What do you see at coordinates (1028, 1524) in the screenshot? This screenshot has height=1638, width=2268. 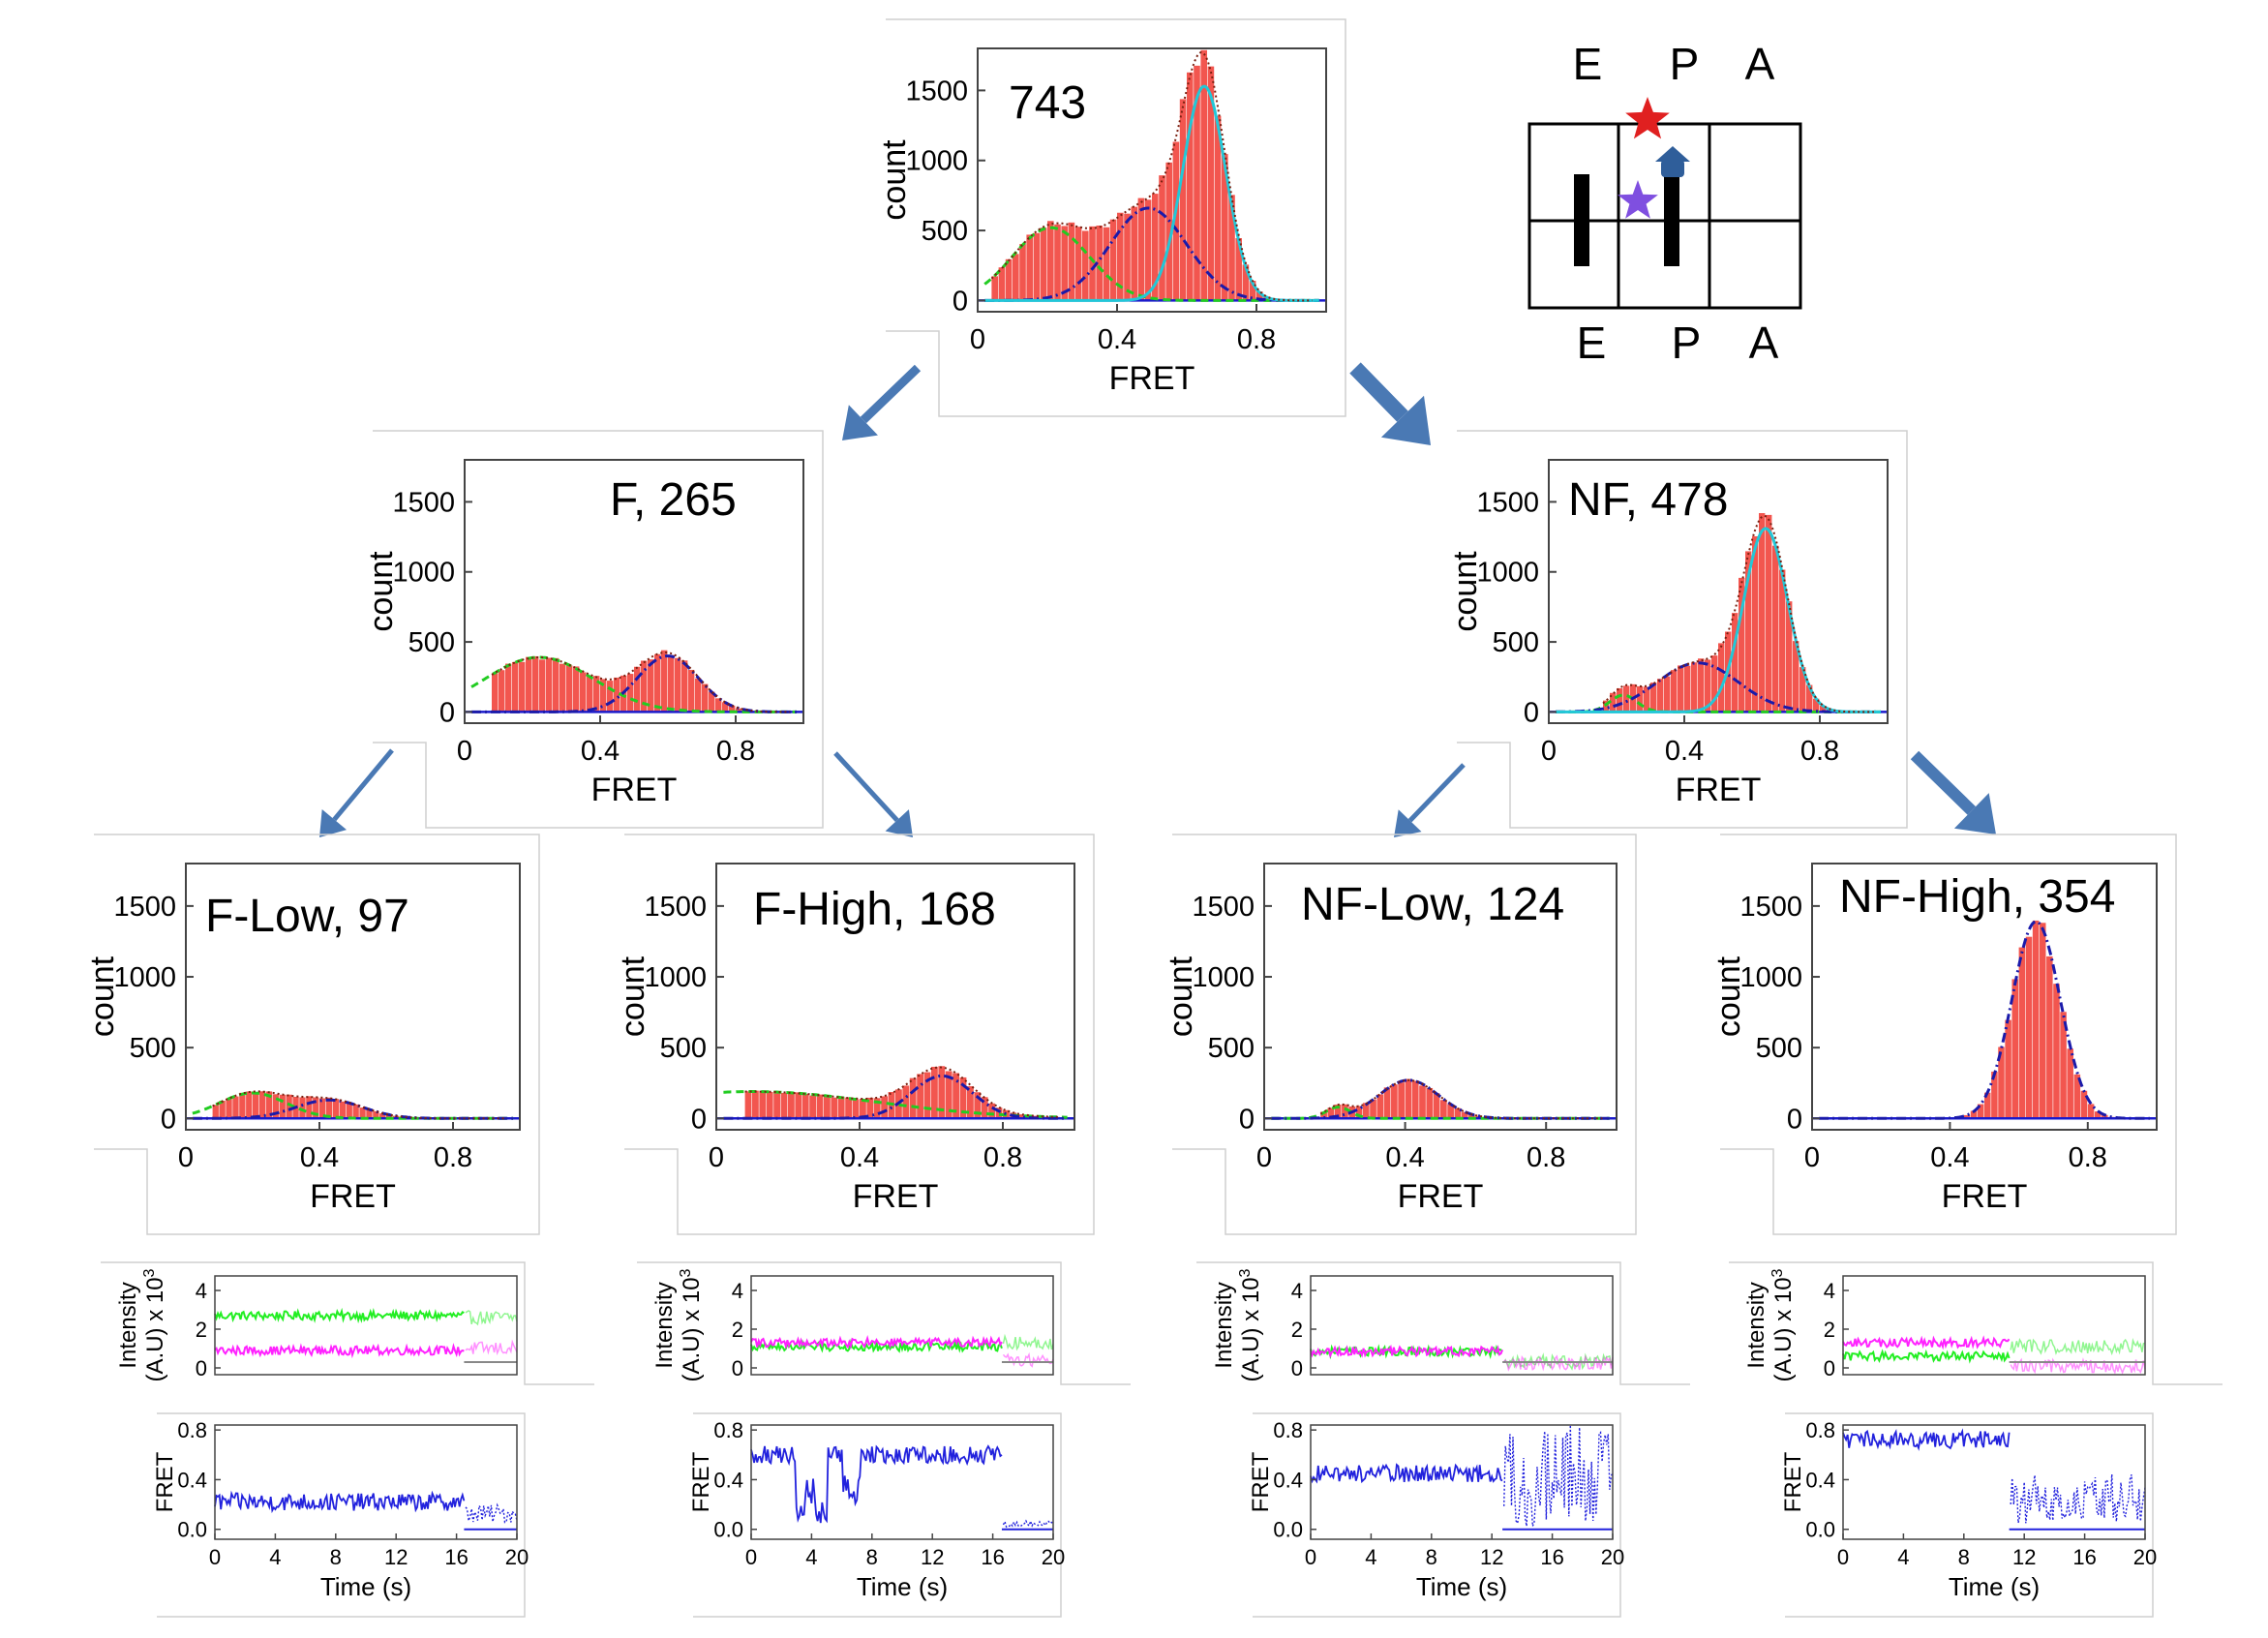 I see `fret-trace-post` at bounding box center [1028, 1524].